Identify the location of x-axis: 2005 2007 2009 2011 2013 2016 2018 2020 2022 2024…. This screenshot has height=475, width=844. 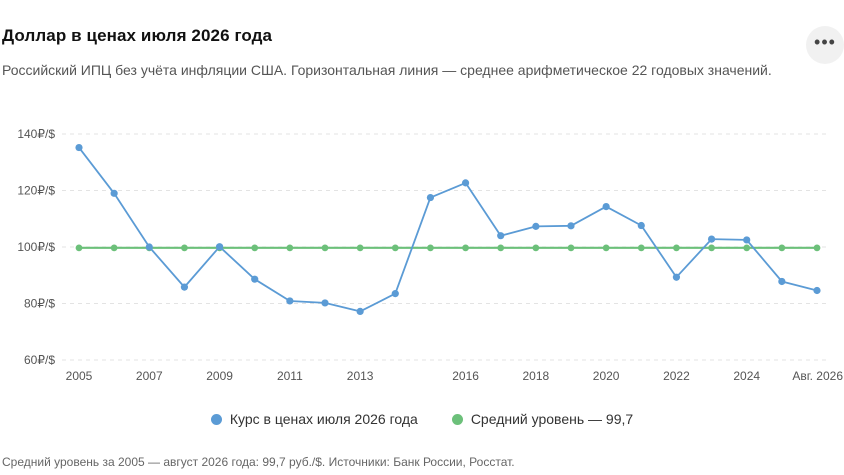
(455, 376).